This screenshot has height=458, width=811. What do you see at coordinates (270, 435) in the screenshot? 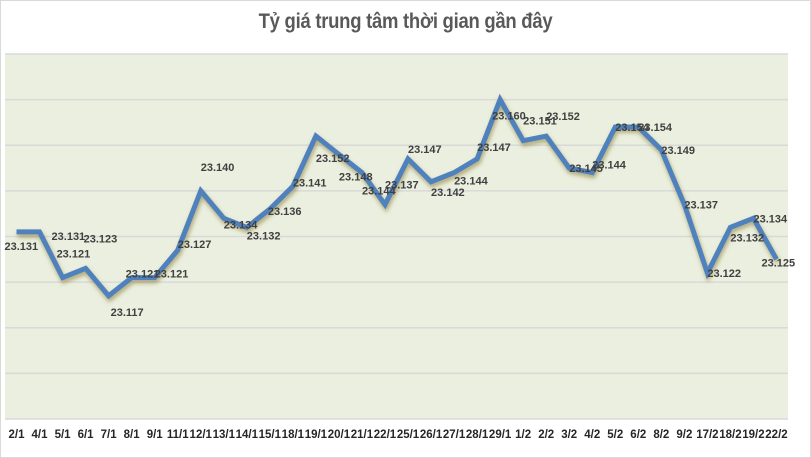
I see `x-tick-label: 15/1` at bounding box center [270, 435].